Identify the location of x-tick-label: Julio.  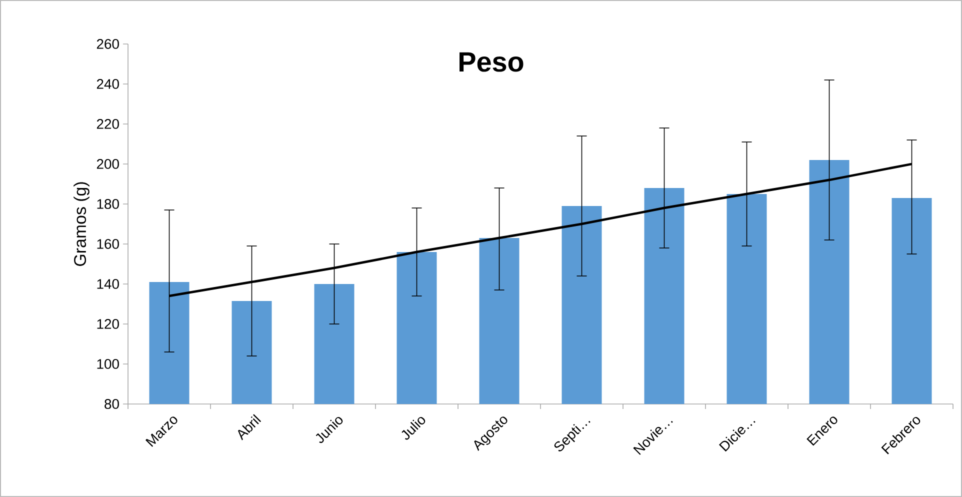
(414, 428).